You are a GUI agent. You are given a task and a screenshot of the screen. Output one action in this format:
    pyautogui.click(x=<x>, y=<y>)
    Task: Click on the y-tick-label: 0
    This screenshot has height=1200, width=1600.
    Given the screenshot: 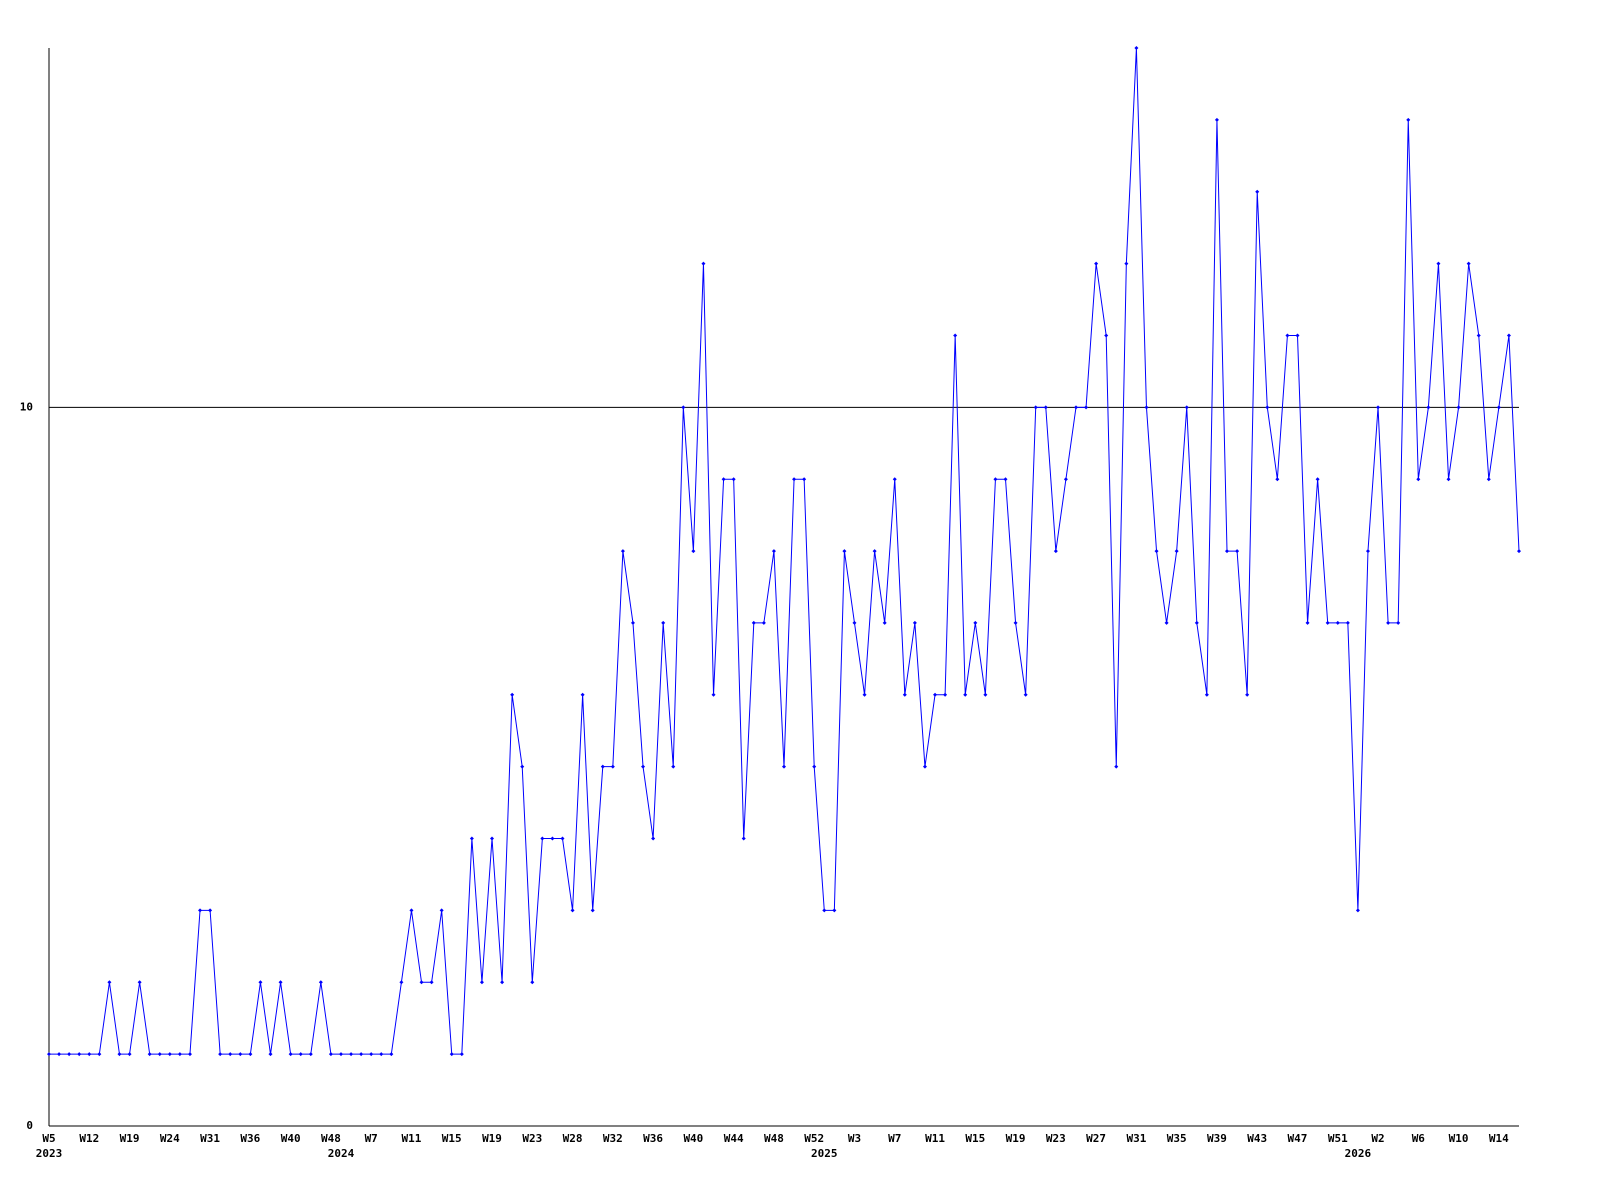 What is the action you would take?
    pyautogui.click(x=29, y=1125)
    